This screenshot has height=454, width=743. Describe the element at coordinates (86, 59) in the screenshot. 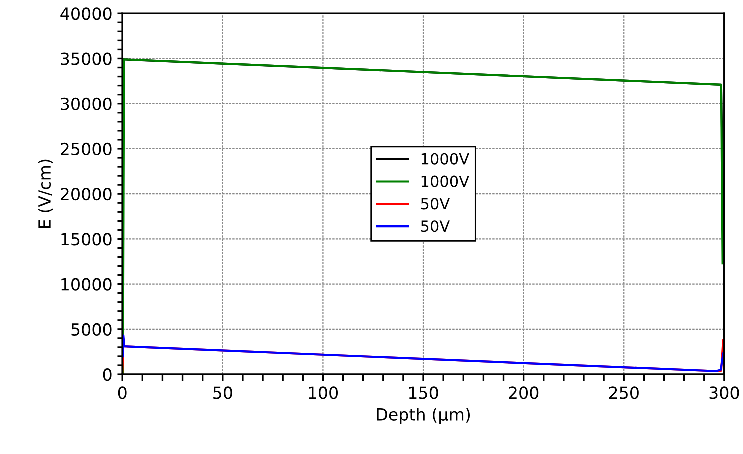

I see `y-tick-label: 35000` at that location.